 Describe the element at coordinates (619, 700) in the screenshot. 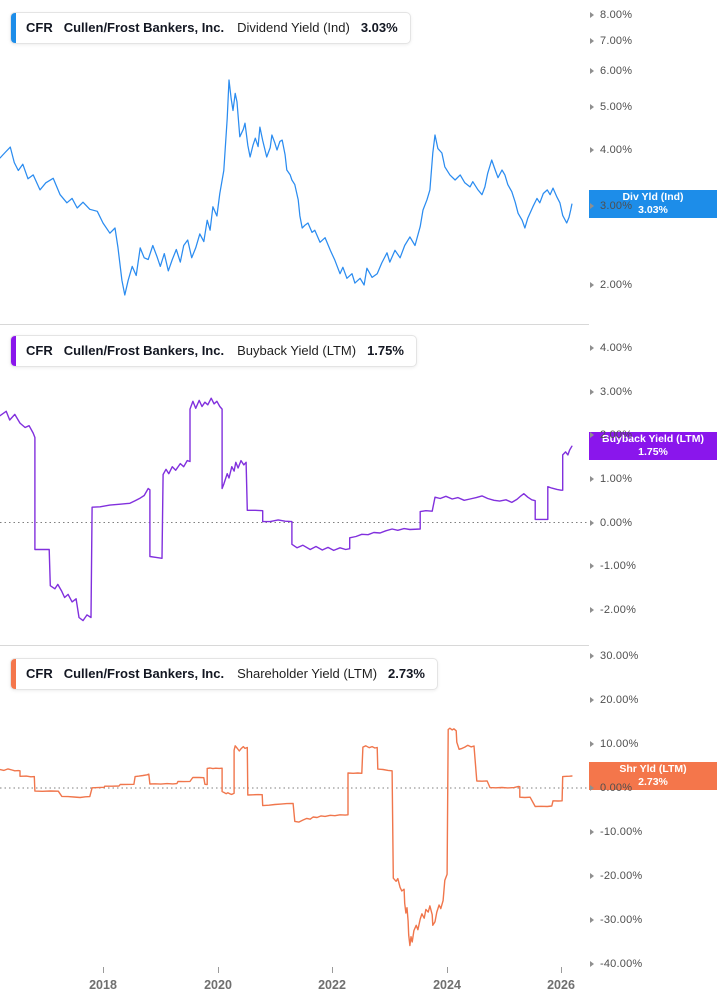

I see `price-tick-label: 20.00%` at that location.